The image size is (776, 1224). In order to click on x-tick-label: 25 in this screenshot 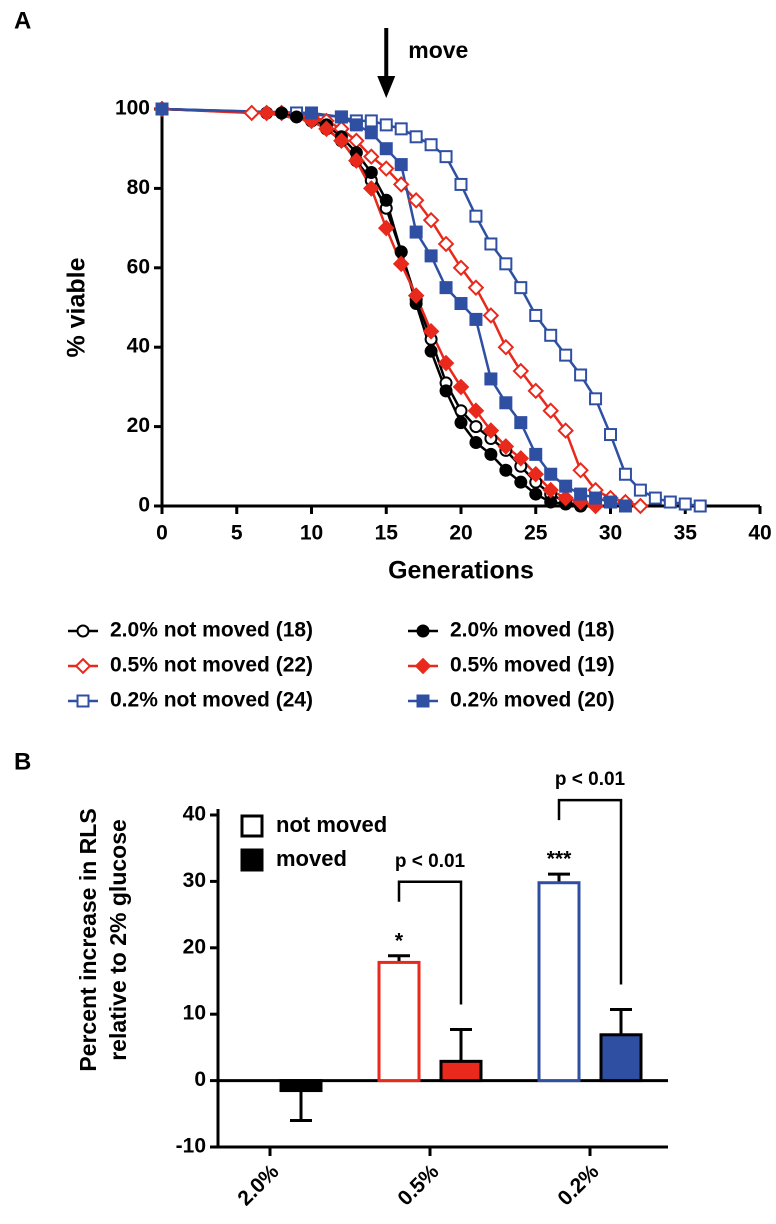, I will do `click(536, 533)`.